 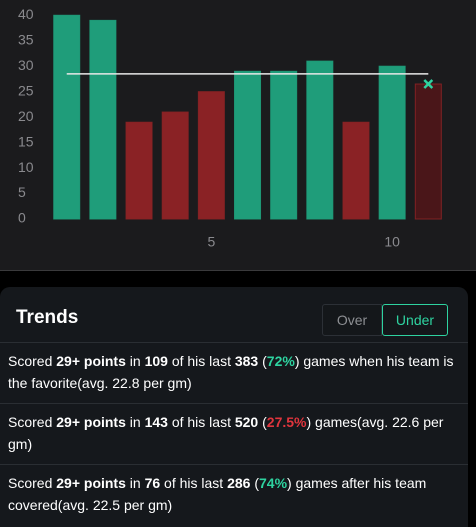 I want to click on tab: Over, so click(x=352, y=320).